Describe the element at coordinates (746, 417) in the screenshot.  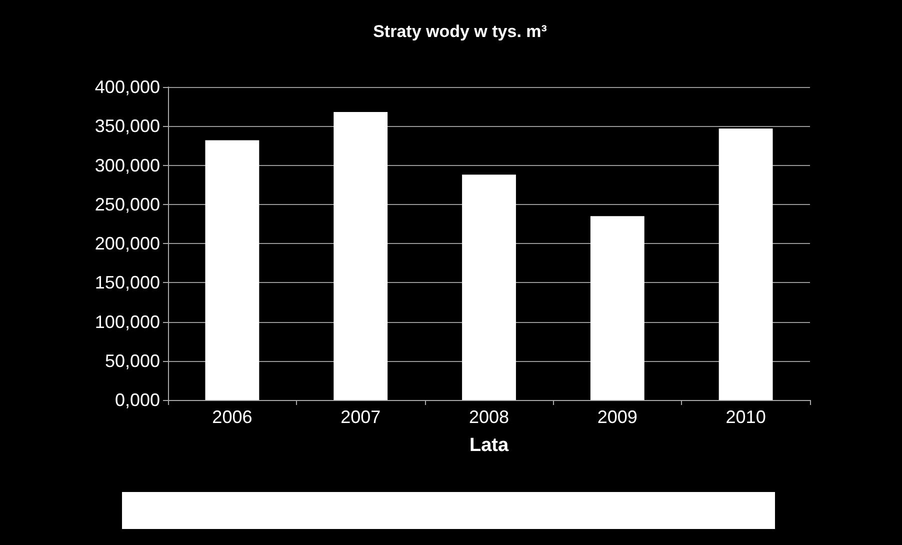
I see `x-tick-label: 2010` at that location.